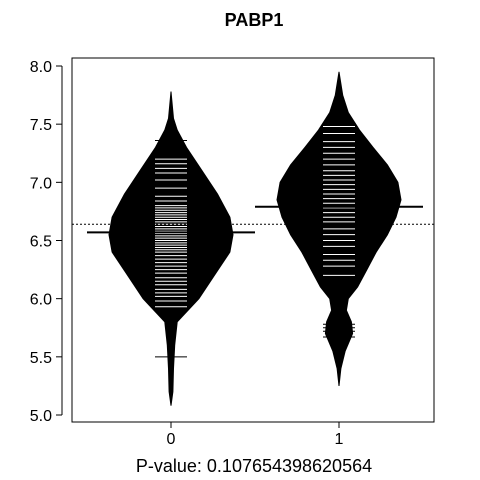 This screenshot has width=480, height=480. I want to click on y-tick-label: 6.0, so click(41, 300).